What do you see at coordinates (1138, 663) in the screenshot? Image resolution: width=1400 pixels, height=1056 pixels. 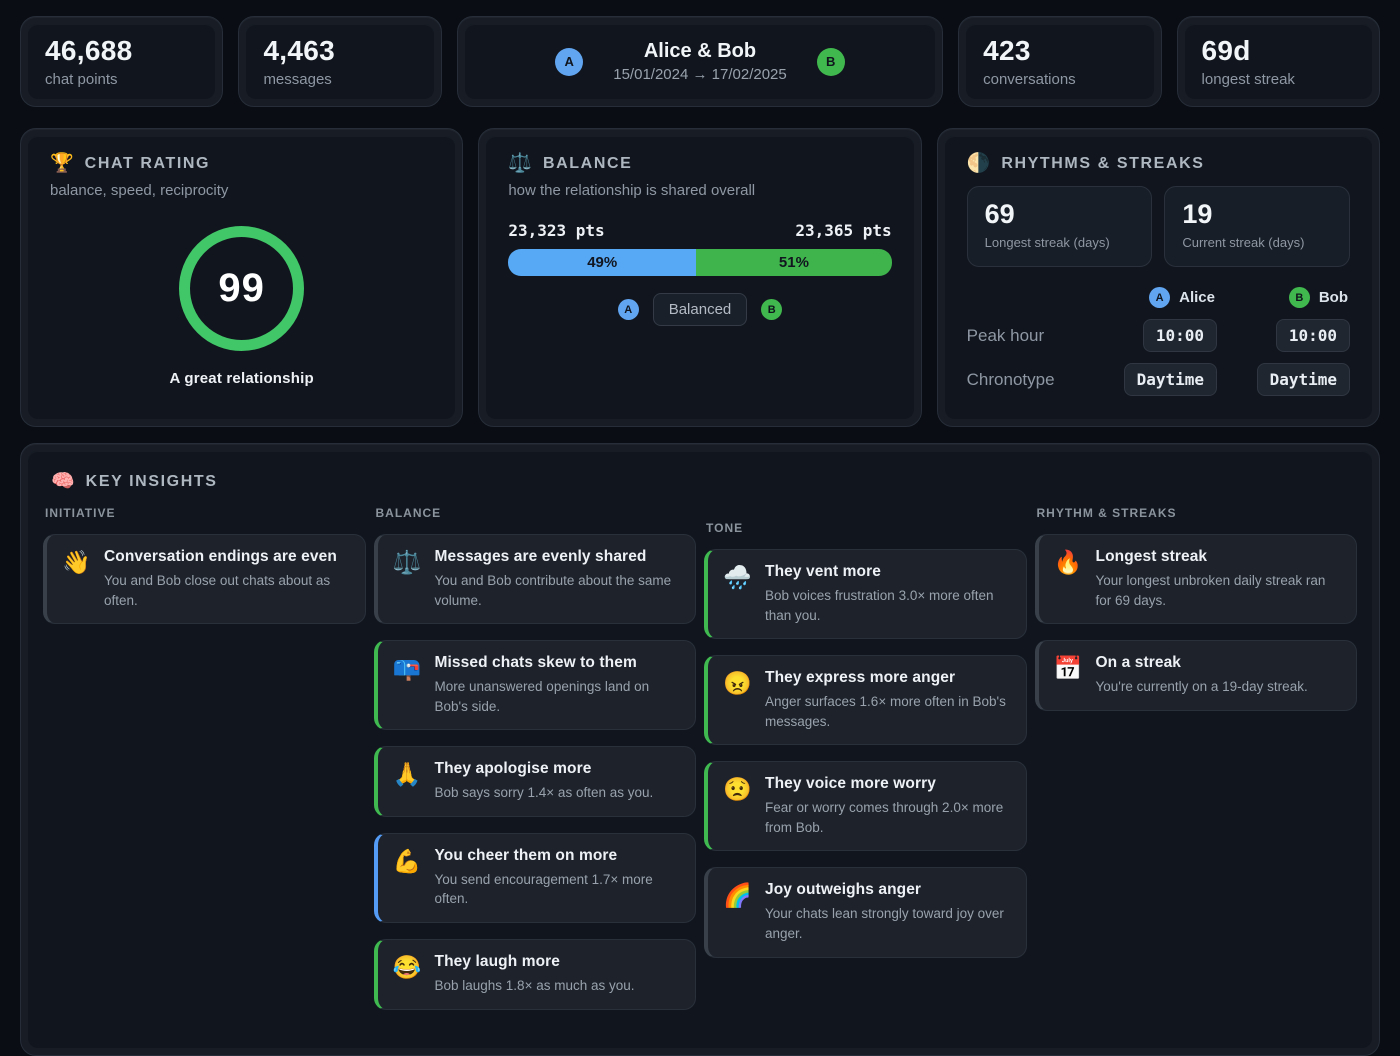 I see `insight-title: On a streak` at bounding box center [1138, 663].